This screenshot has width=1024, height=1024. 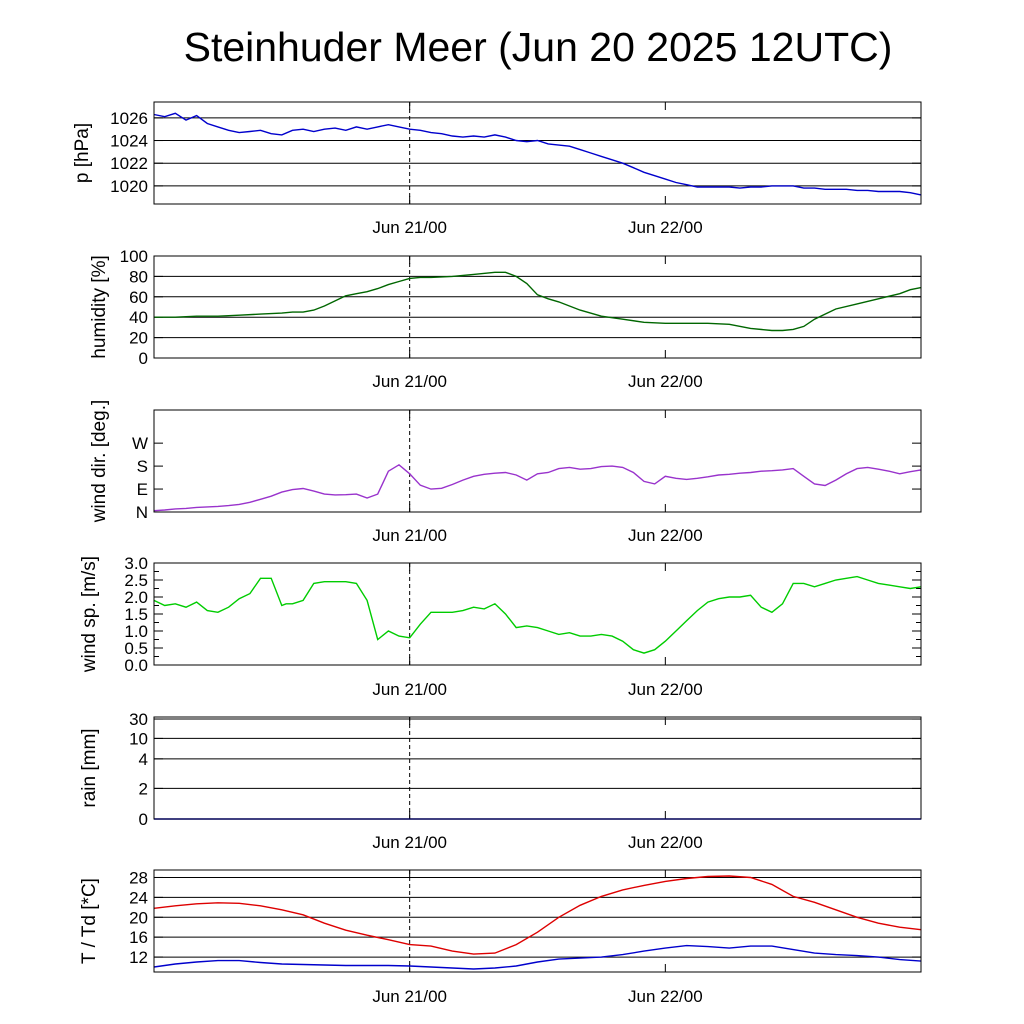 What do you see at coordinates (129, 186) in the screenshot?
I see `y-tick-label: 1020` at bounding box center [129, 186].